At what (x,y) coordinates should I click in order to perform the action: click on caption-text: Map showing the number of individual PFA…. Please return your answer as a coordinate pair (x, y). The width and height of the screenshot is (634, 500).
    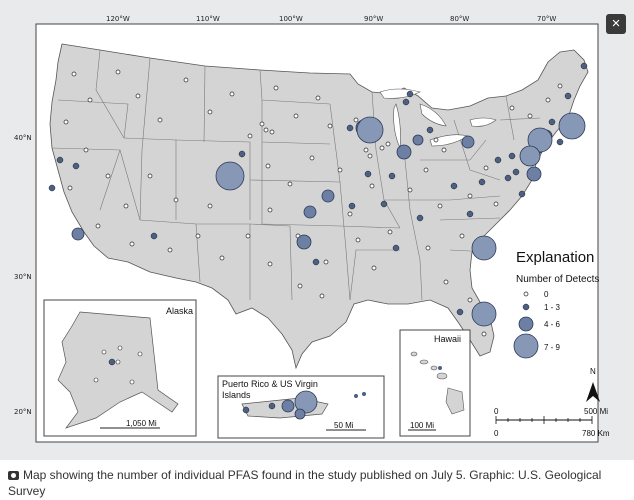
    Looking at the image, I should click on (305, 483).